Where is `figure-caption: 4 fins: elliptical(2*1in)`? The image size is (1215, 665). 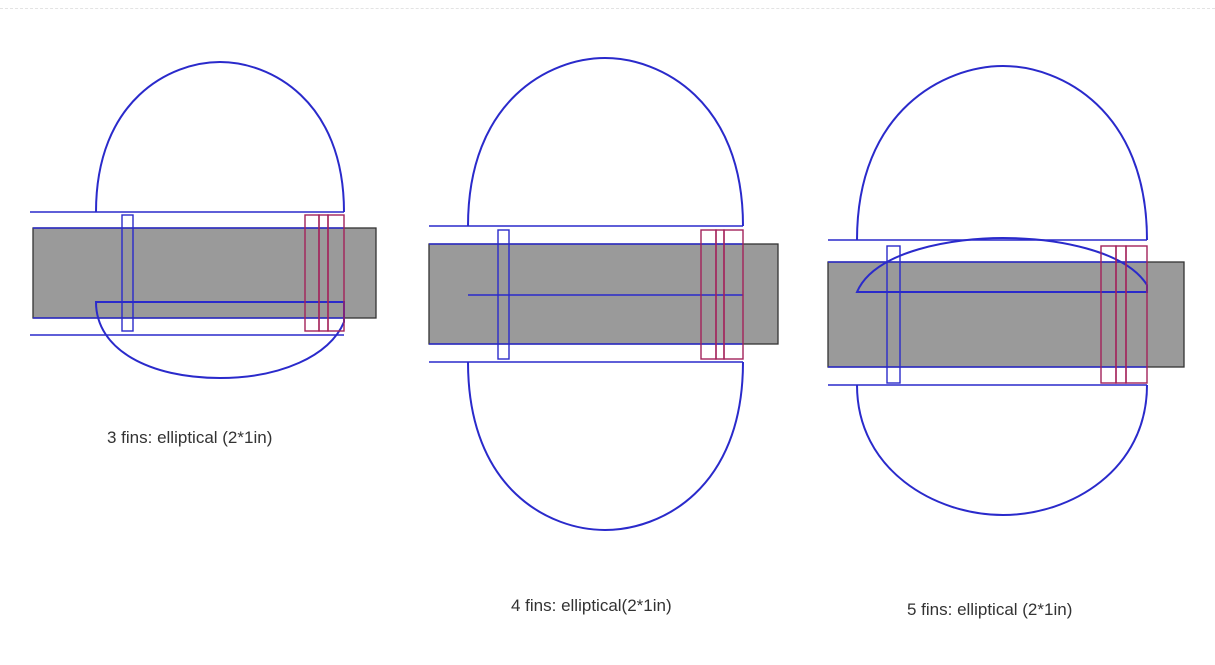
figure-caption: 4 fins: elliptical(2*1in) is located at coordinates (591, 605).